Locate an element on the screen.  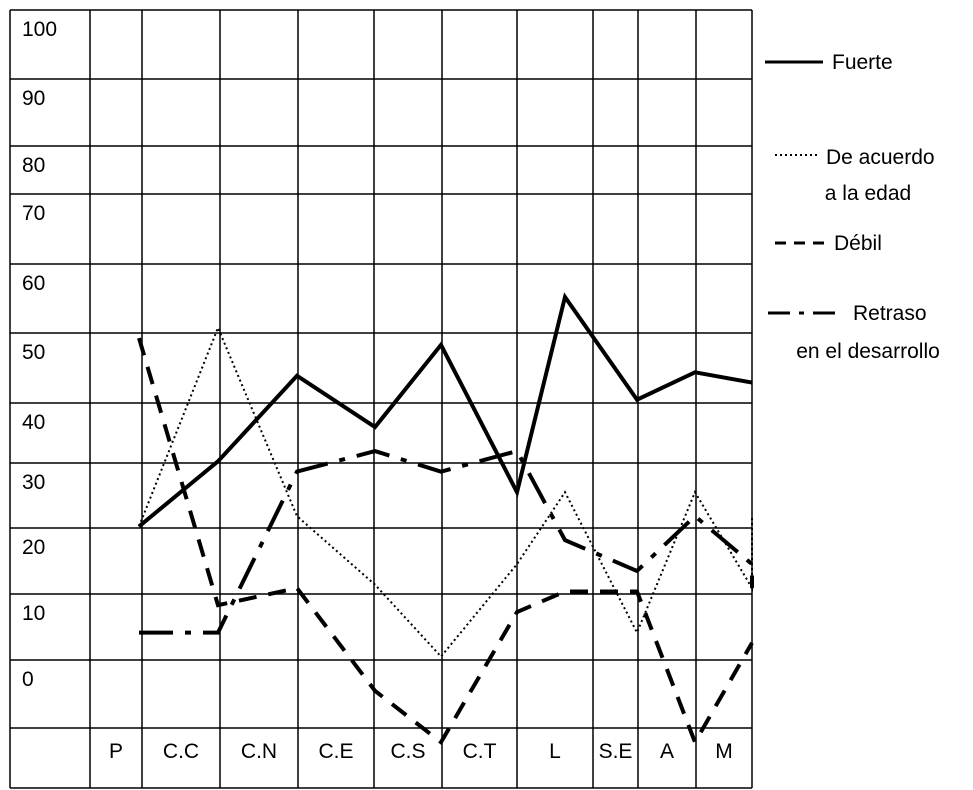
y-tick-label: 50 is located at coordinates (33, 352).